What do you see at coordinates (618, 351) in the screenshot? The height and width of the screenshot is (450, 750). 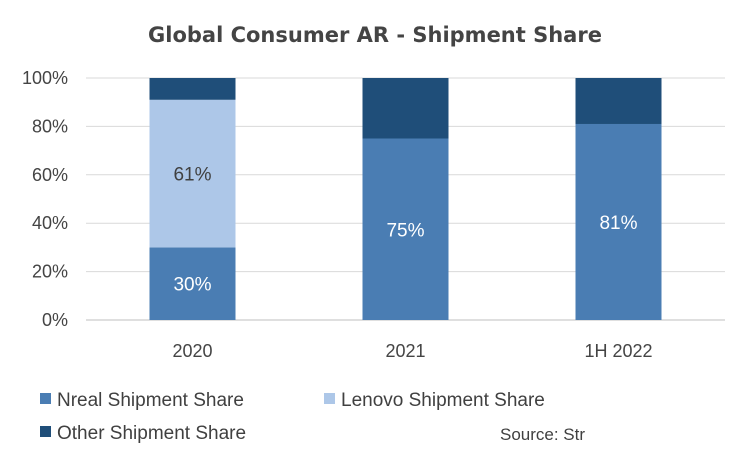 I see `x-tick-label: 1H 2022` at bounding box center [618, 351].